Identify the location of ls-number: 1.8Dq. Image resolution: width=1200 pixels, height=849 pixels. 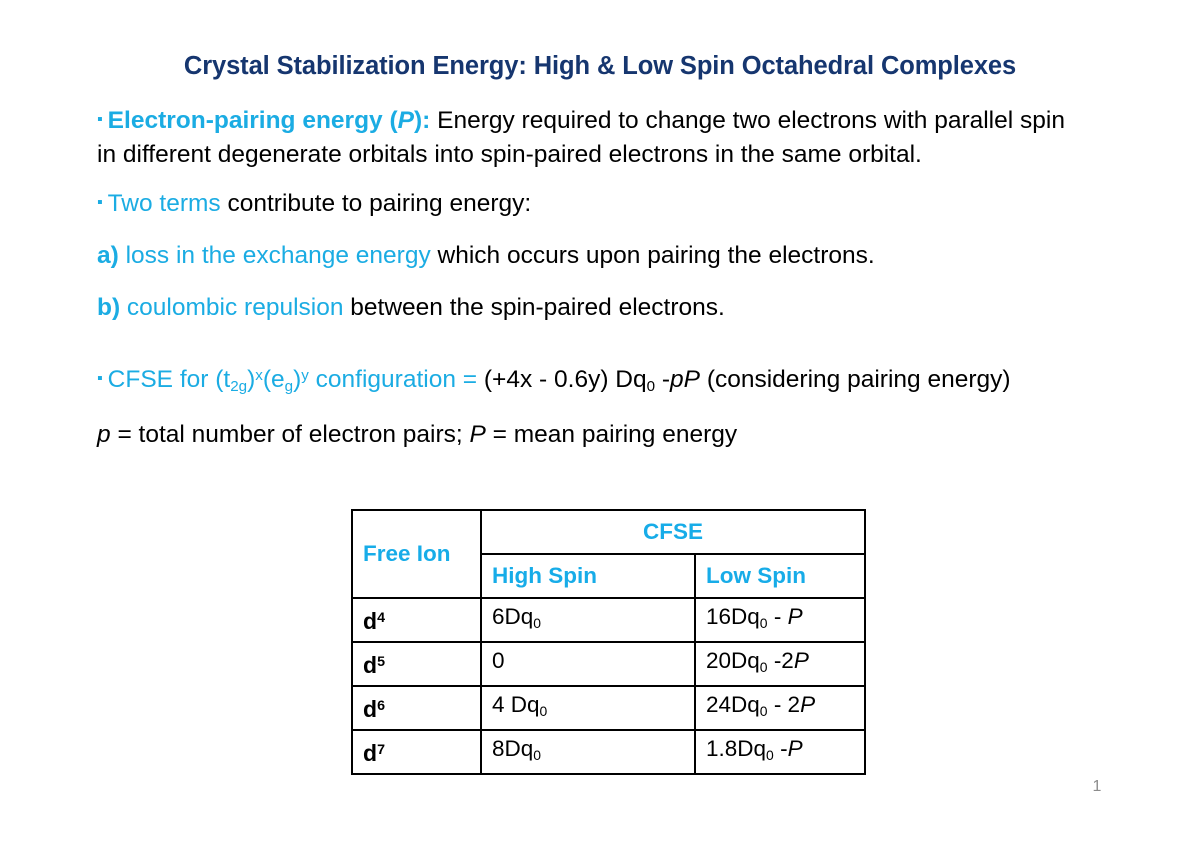
(736, 749).